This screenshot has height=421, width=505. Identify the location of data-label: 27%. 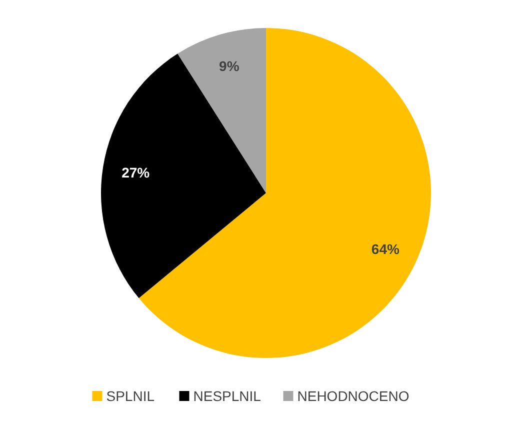
(136, 172).